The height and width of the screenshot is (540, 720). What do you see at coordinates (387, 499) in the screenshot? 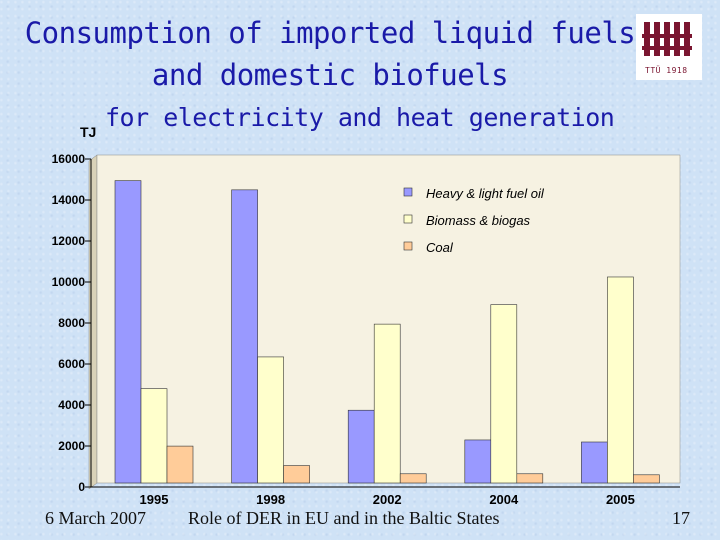
I see `x-tick-label: 2002` at bounding box center [387, 499].